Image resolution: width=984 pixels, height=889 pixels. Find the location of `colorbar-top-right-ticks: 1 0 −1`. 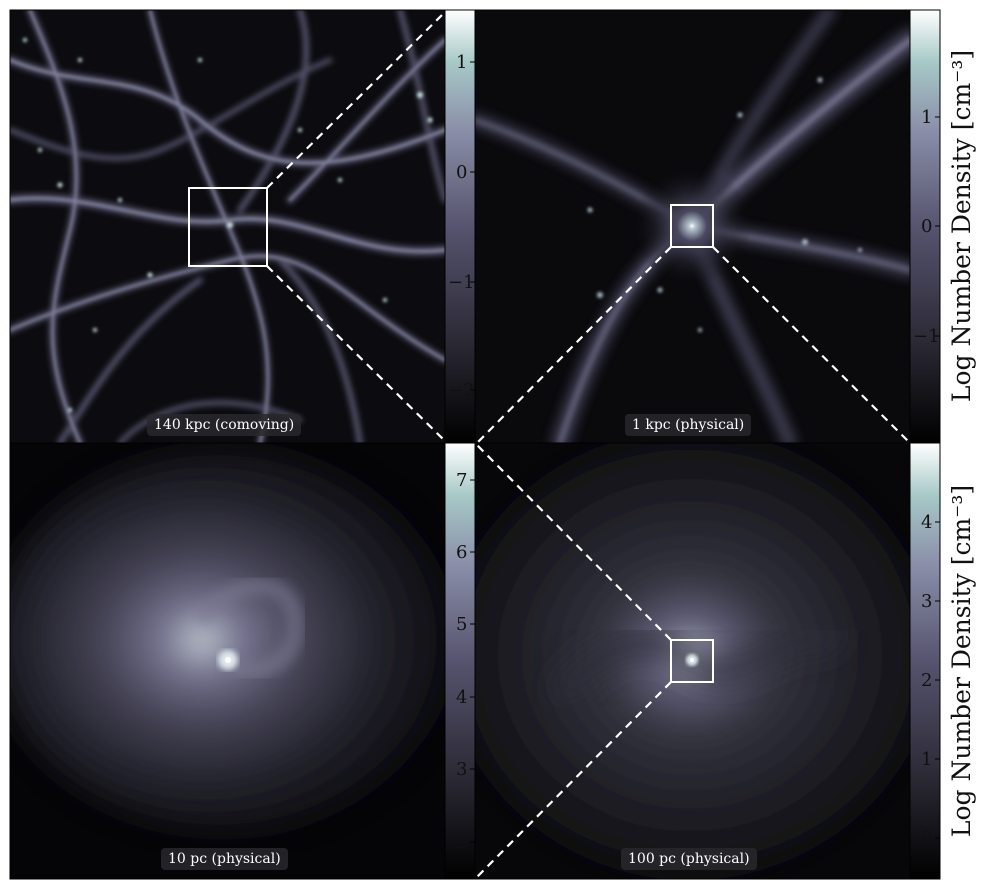

colorbar-top-right-ticks: 1 0 −1 is located at coordinates (926, 227).